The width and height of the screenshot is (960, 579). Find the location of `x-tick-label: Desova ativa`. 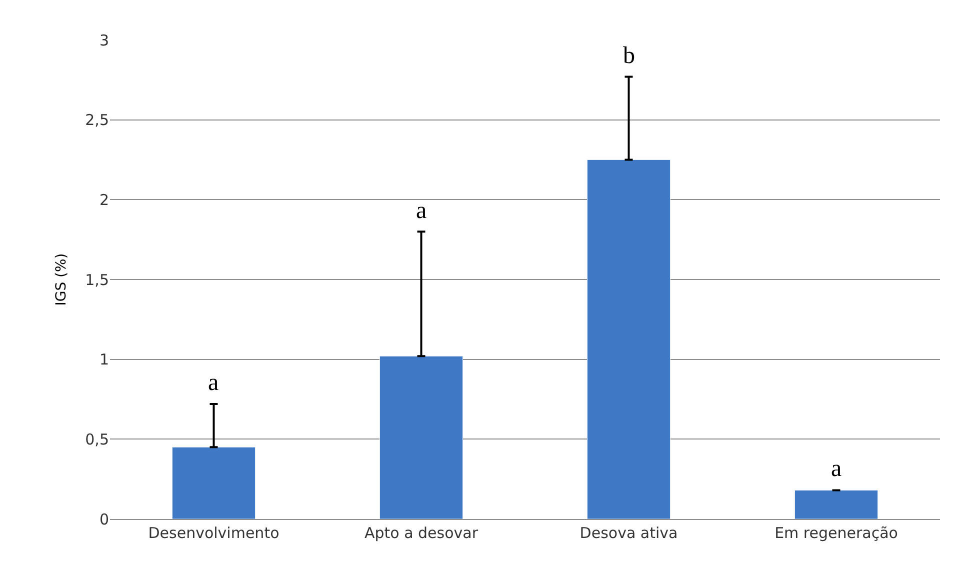

x-tick-label: Desova ativa is located at coordinates (629, 533).